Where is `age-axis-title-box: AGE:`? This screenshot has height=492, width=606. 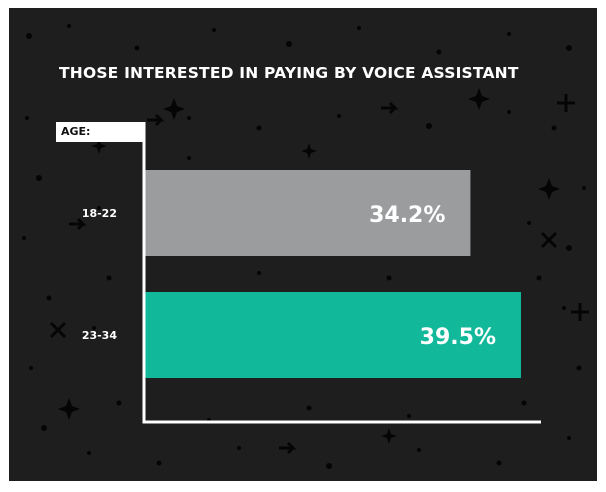
age-axis-title-box: AGE: is located at coordinates (100, 132).